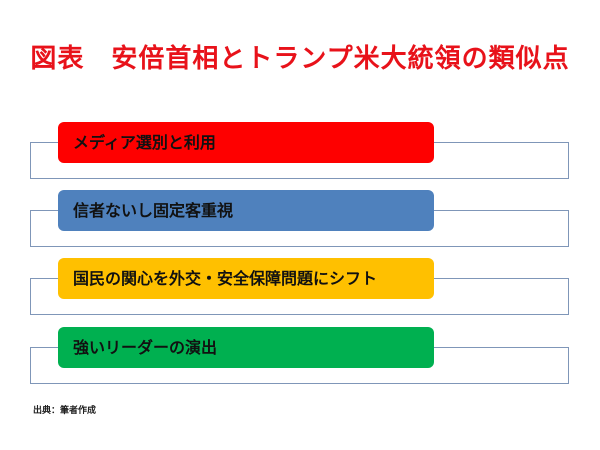  Describe the element at coordinates (246, 347) in the screenshot. I see `item-label: 強いリーダーの演出` at that location.